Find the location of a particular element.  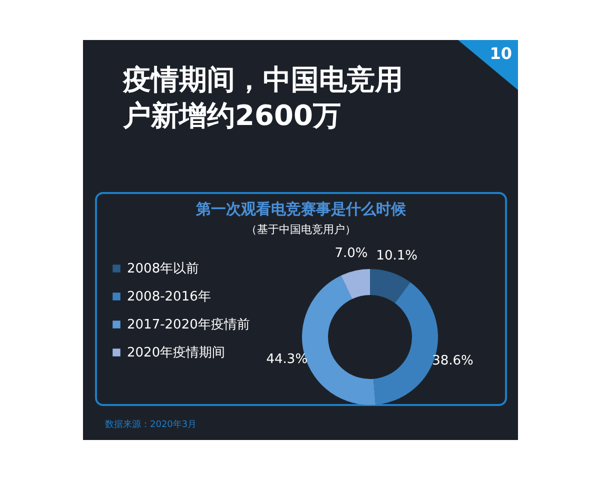

data-label: 38.6% is located at coordinates (453, 360).